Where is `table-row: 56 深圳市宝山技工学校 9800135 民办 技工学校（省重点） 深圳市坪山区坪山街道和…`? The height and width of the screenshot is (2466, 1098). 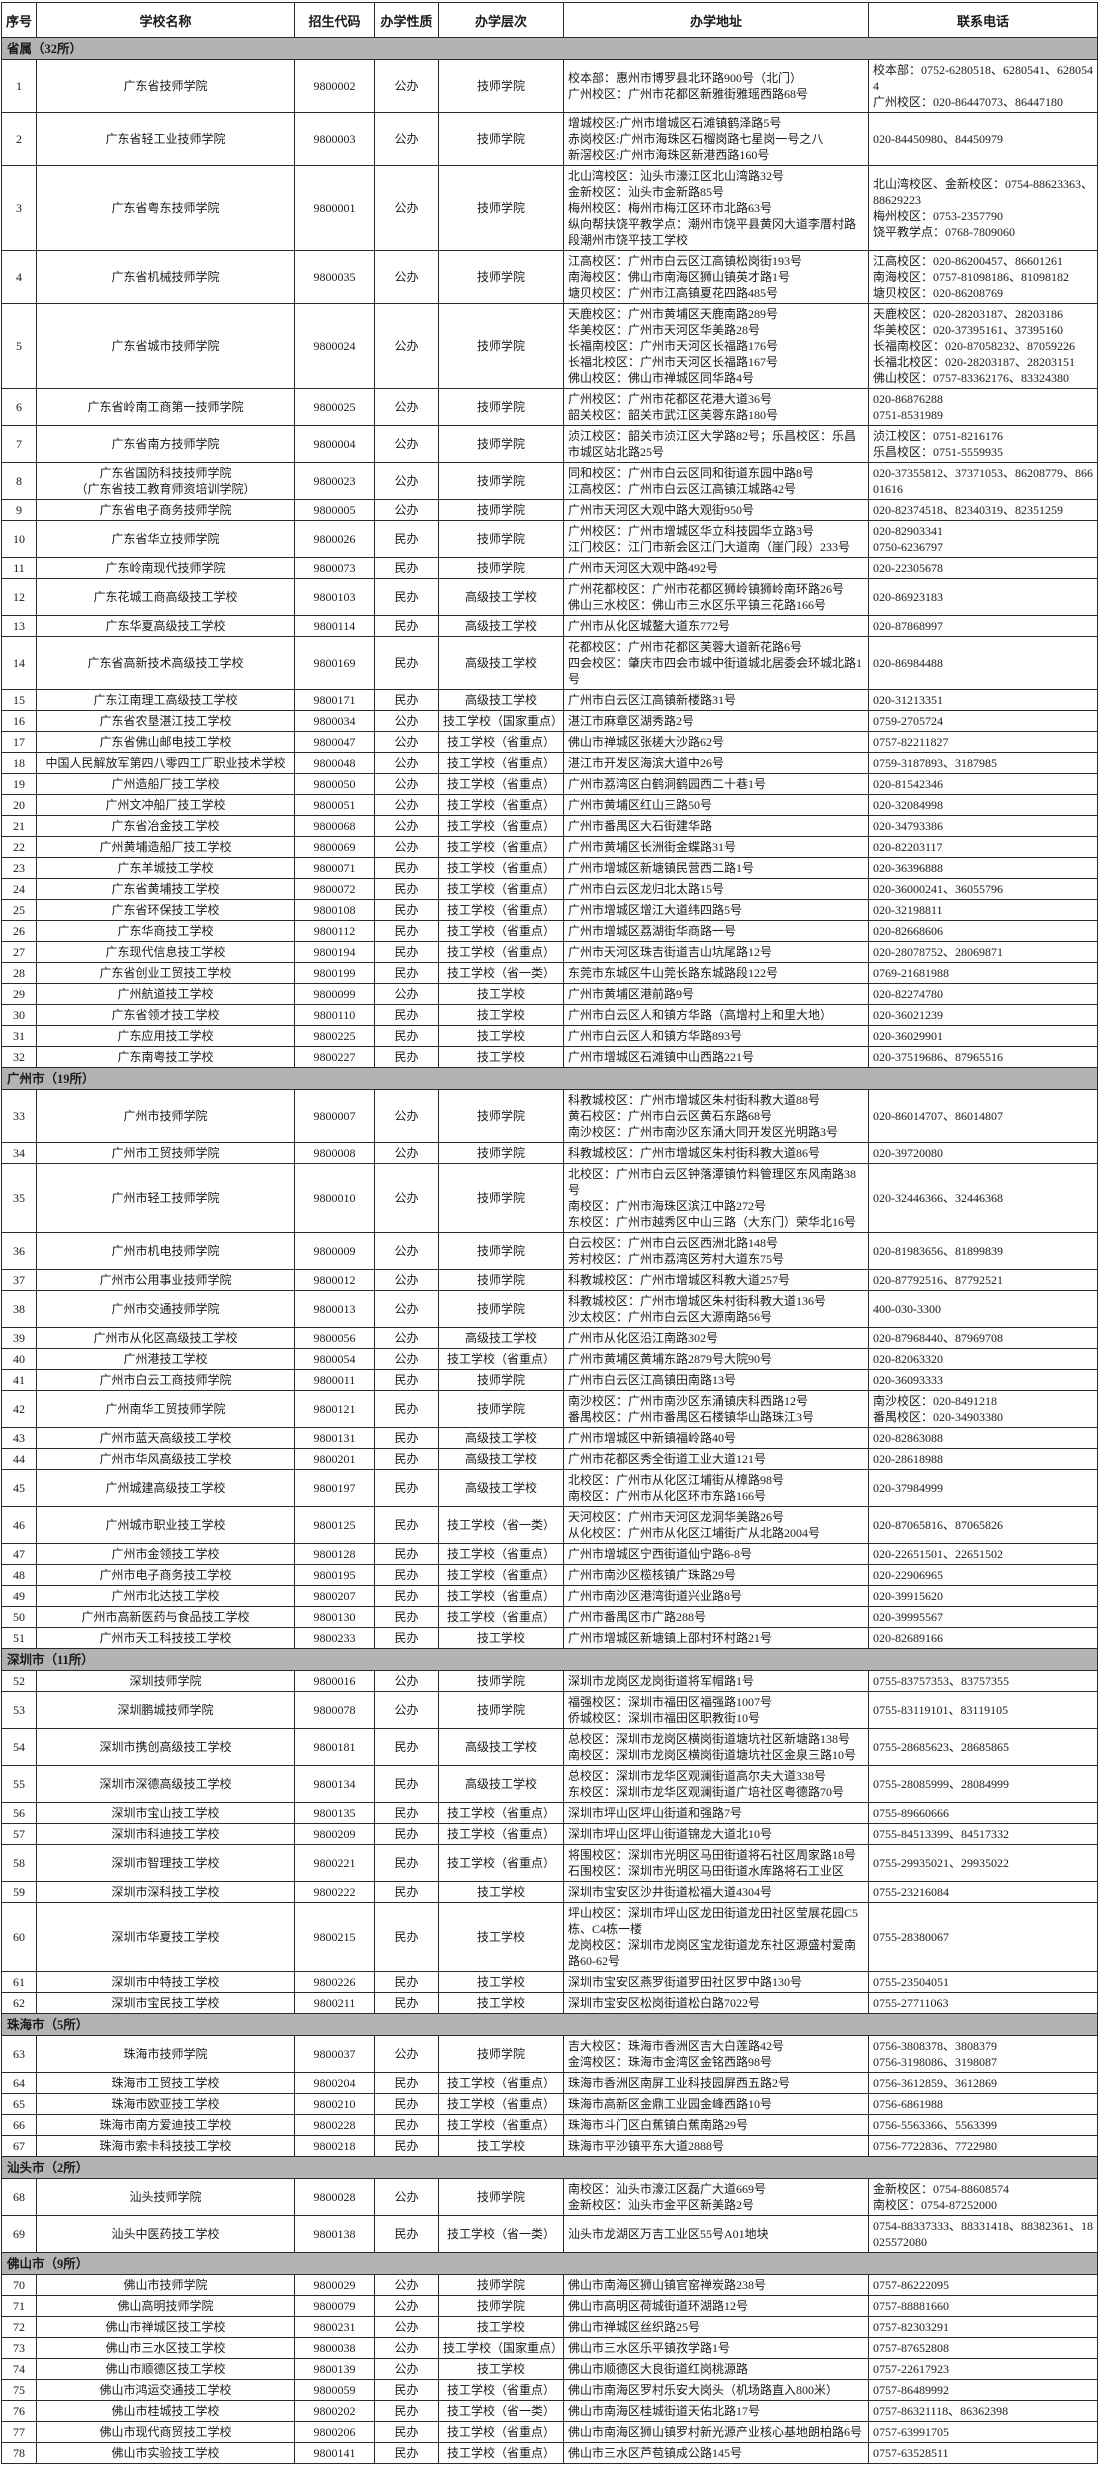 table-row: 56 深圳市宝山技工学校 9800135 民办 技工学校（省重点） 深圳市坪山区坪山街道和… is located at coordinates (549, 1813).